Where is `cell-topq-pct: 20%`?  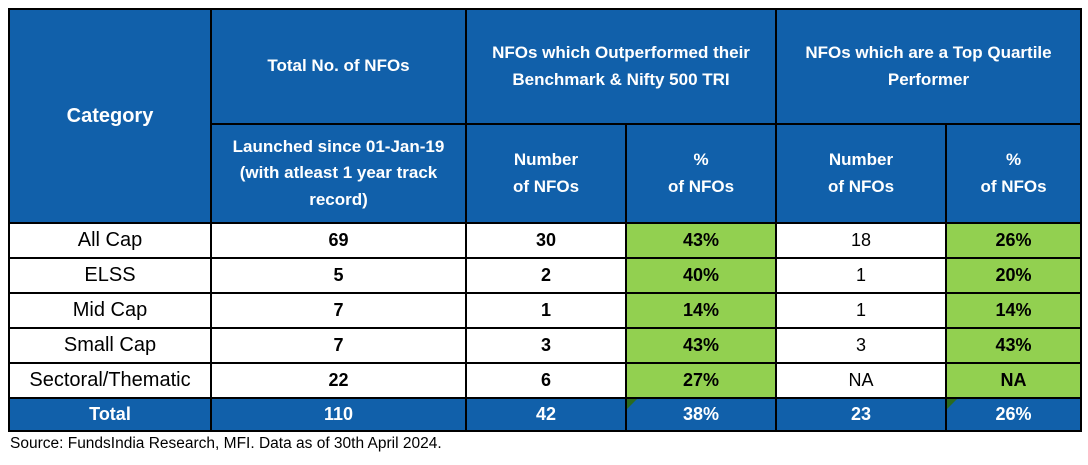 cell-topq-pct: 20% is located at coordinates (1013, 275).